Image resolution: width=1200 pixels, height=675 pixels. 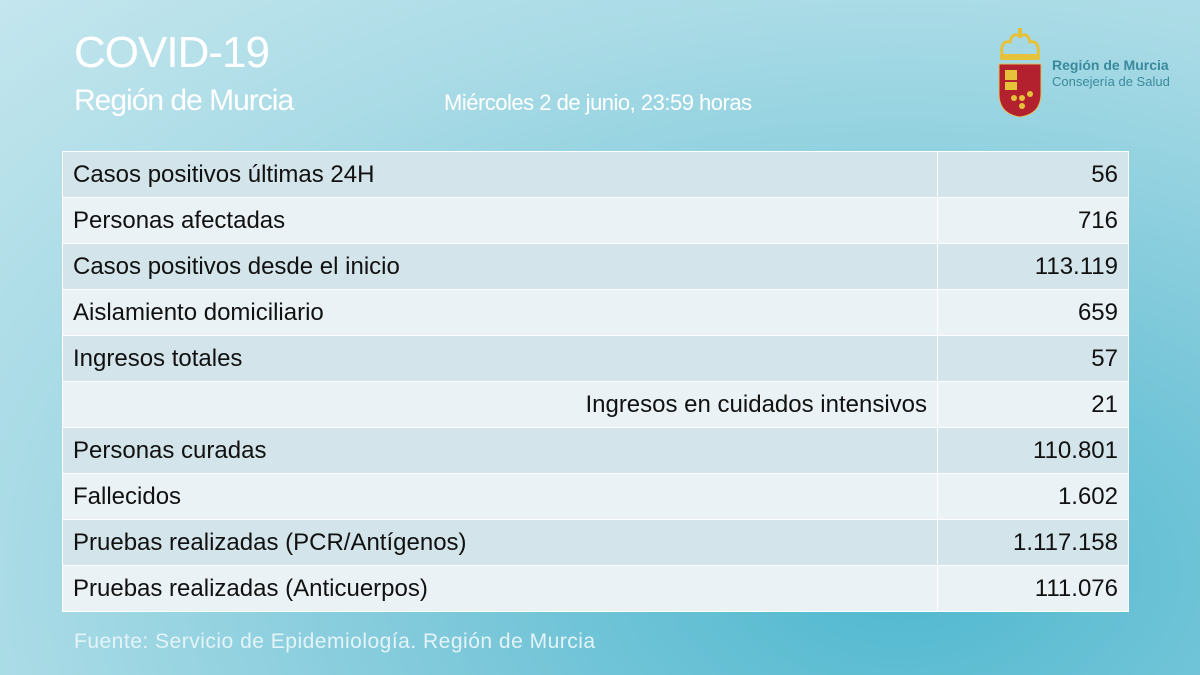 What do you see at coordinates (500, 496) in the screenshot?
I see `row-label: Fallecidos` at bounding box center [500, 496].